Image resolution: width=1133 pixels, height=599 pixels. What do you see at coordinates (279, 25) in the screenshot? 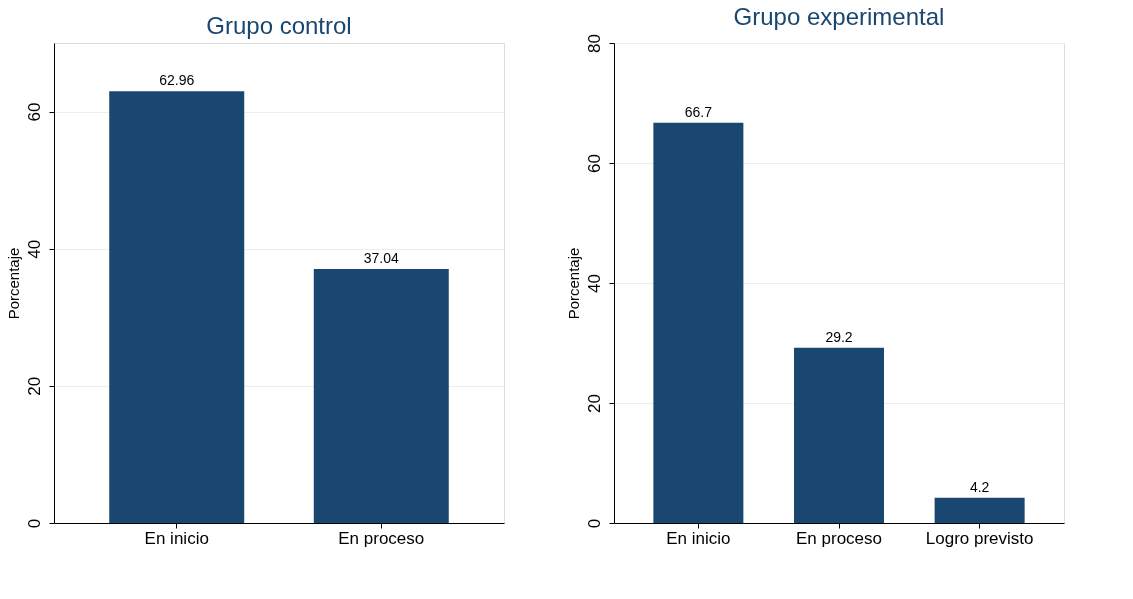
I see `chart-title: Grupo control` at bounding box center [279, 25].